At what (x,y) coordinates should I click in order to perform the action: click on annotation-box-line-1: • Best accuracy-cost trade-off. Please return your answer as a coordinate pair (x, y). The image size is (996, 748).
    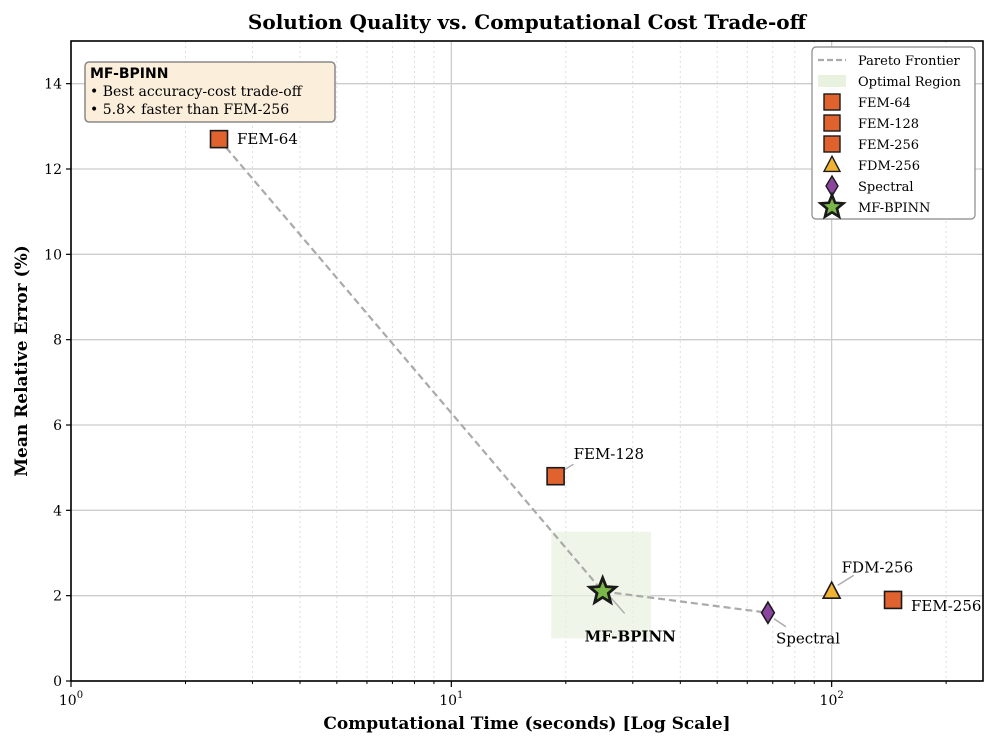
    Looking at the image, I should click on (196, 92).